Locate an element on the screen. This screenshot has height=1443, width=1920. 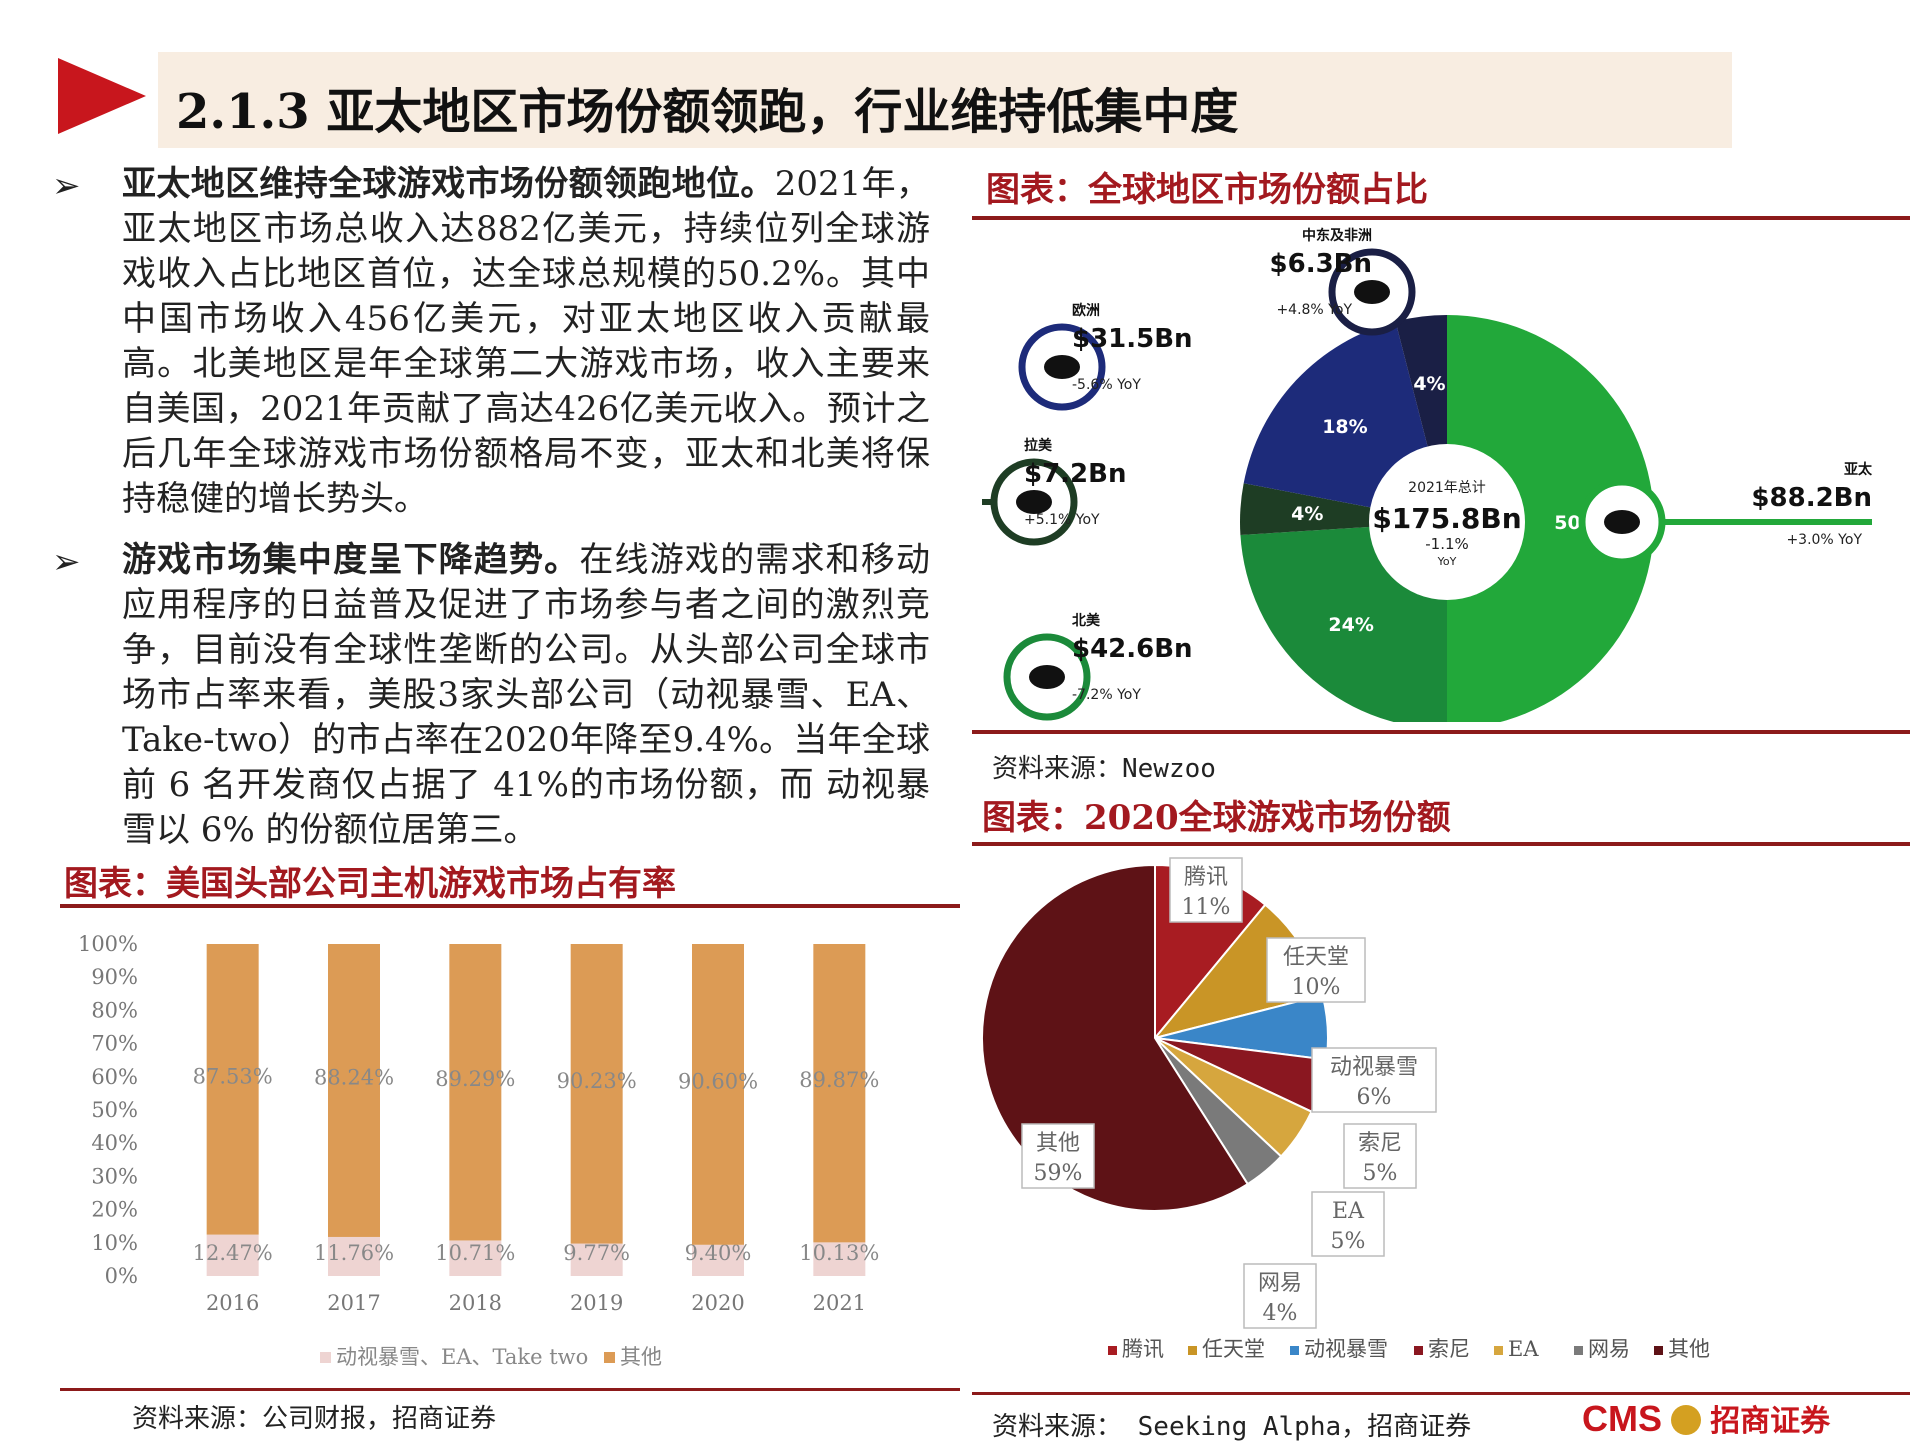
company-legend-label-5: 网易 is located at coordinates (1609, 1349).